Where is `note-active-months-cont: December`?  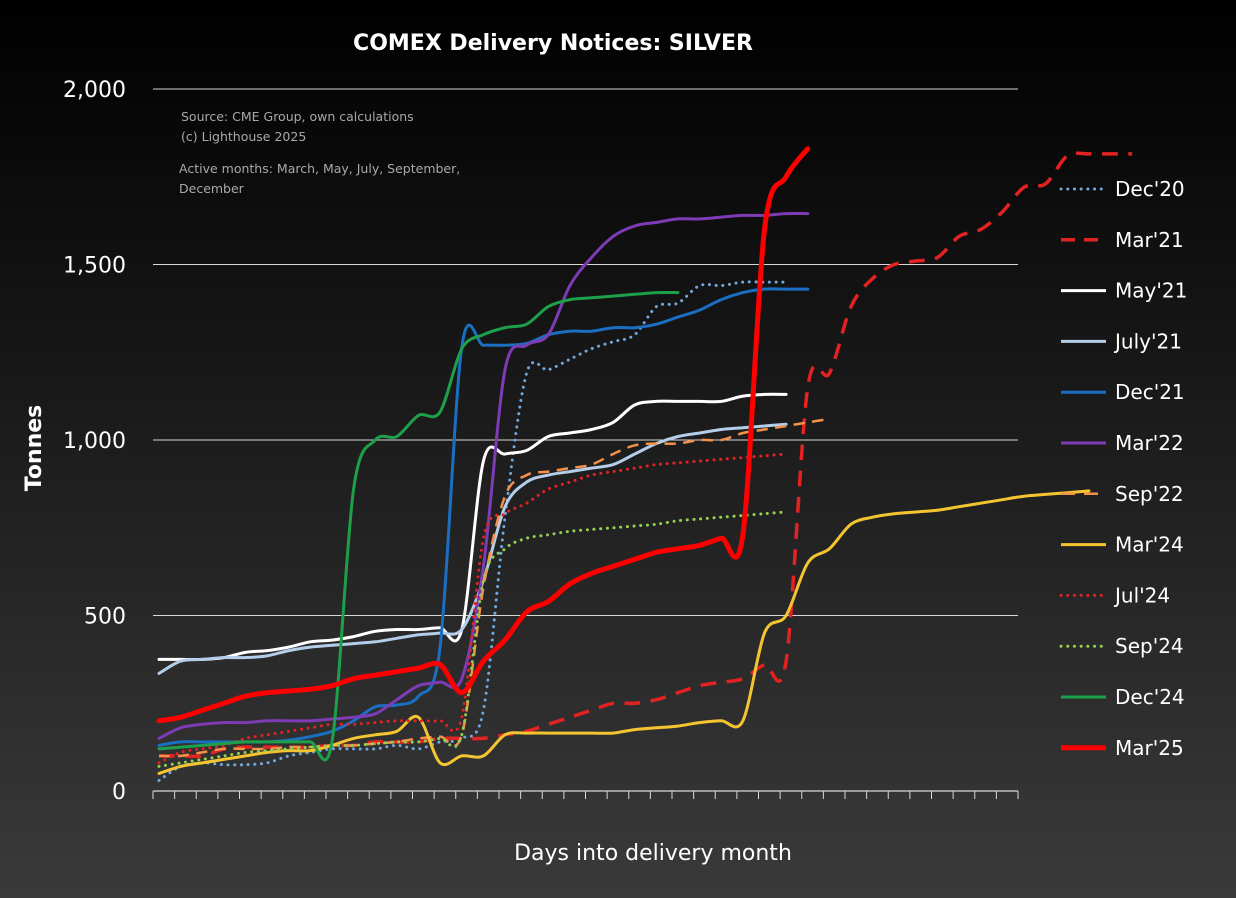
note-active-months-cont: December is located at coordinates (212, 188).